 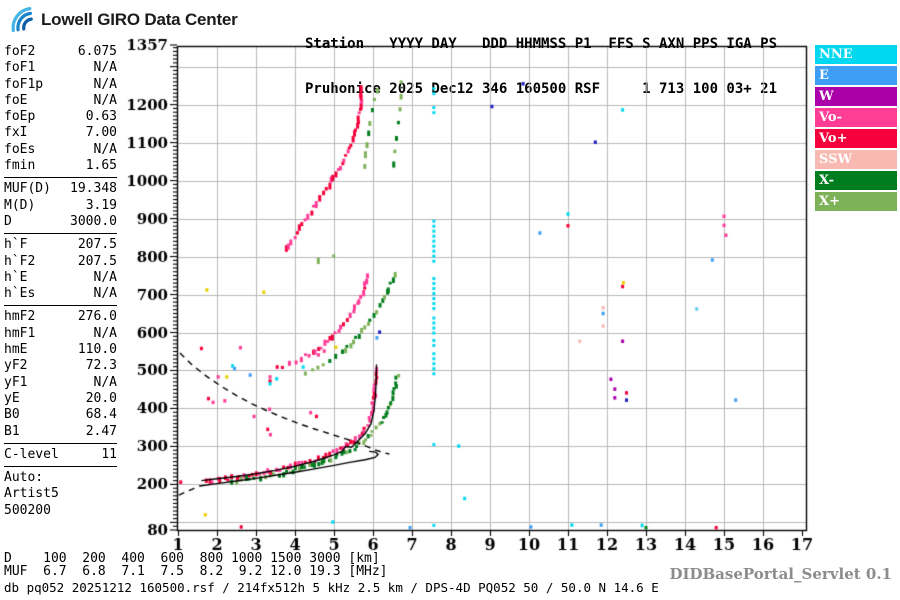 What do you see at coordinates (829, 201) in the screenshot?
I see `legend-label: X+` at bounding box center [829, 201].